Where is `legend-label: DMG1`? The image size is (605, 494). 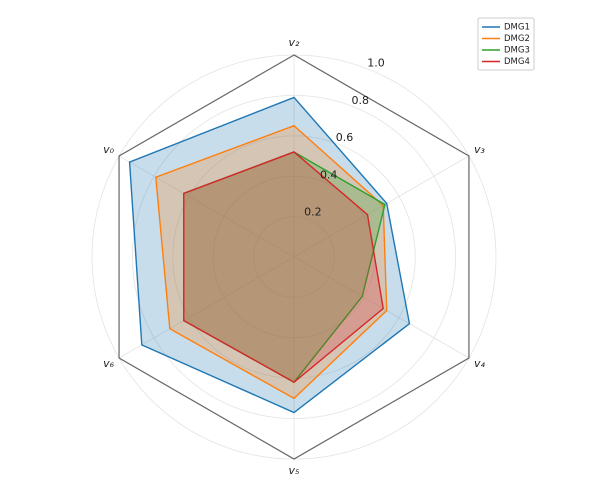
legend-label: DMG1 is located at coordinates (517, 28).